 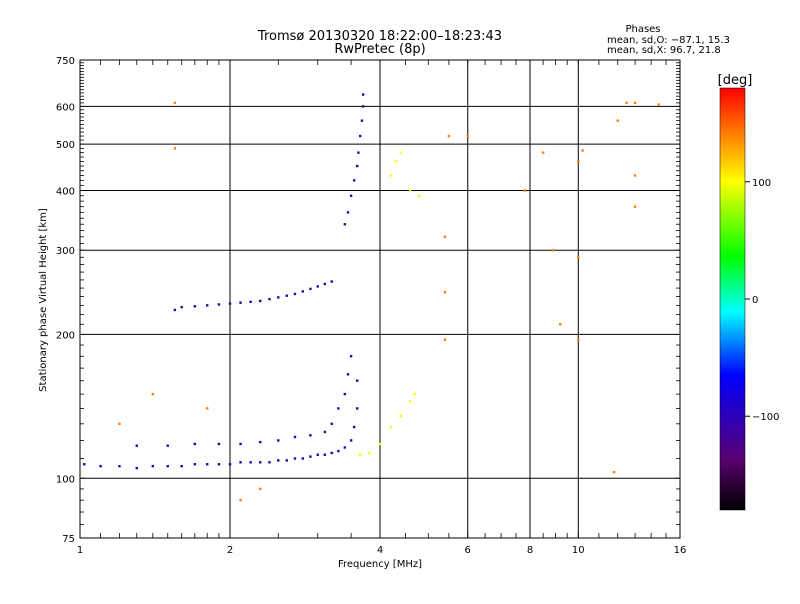 What do you see at coordinates (468, 550) in the screenshot?
I see `x-tick-label: 6` at bounding box center [468, 550].